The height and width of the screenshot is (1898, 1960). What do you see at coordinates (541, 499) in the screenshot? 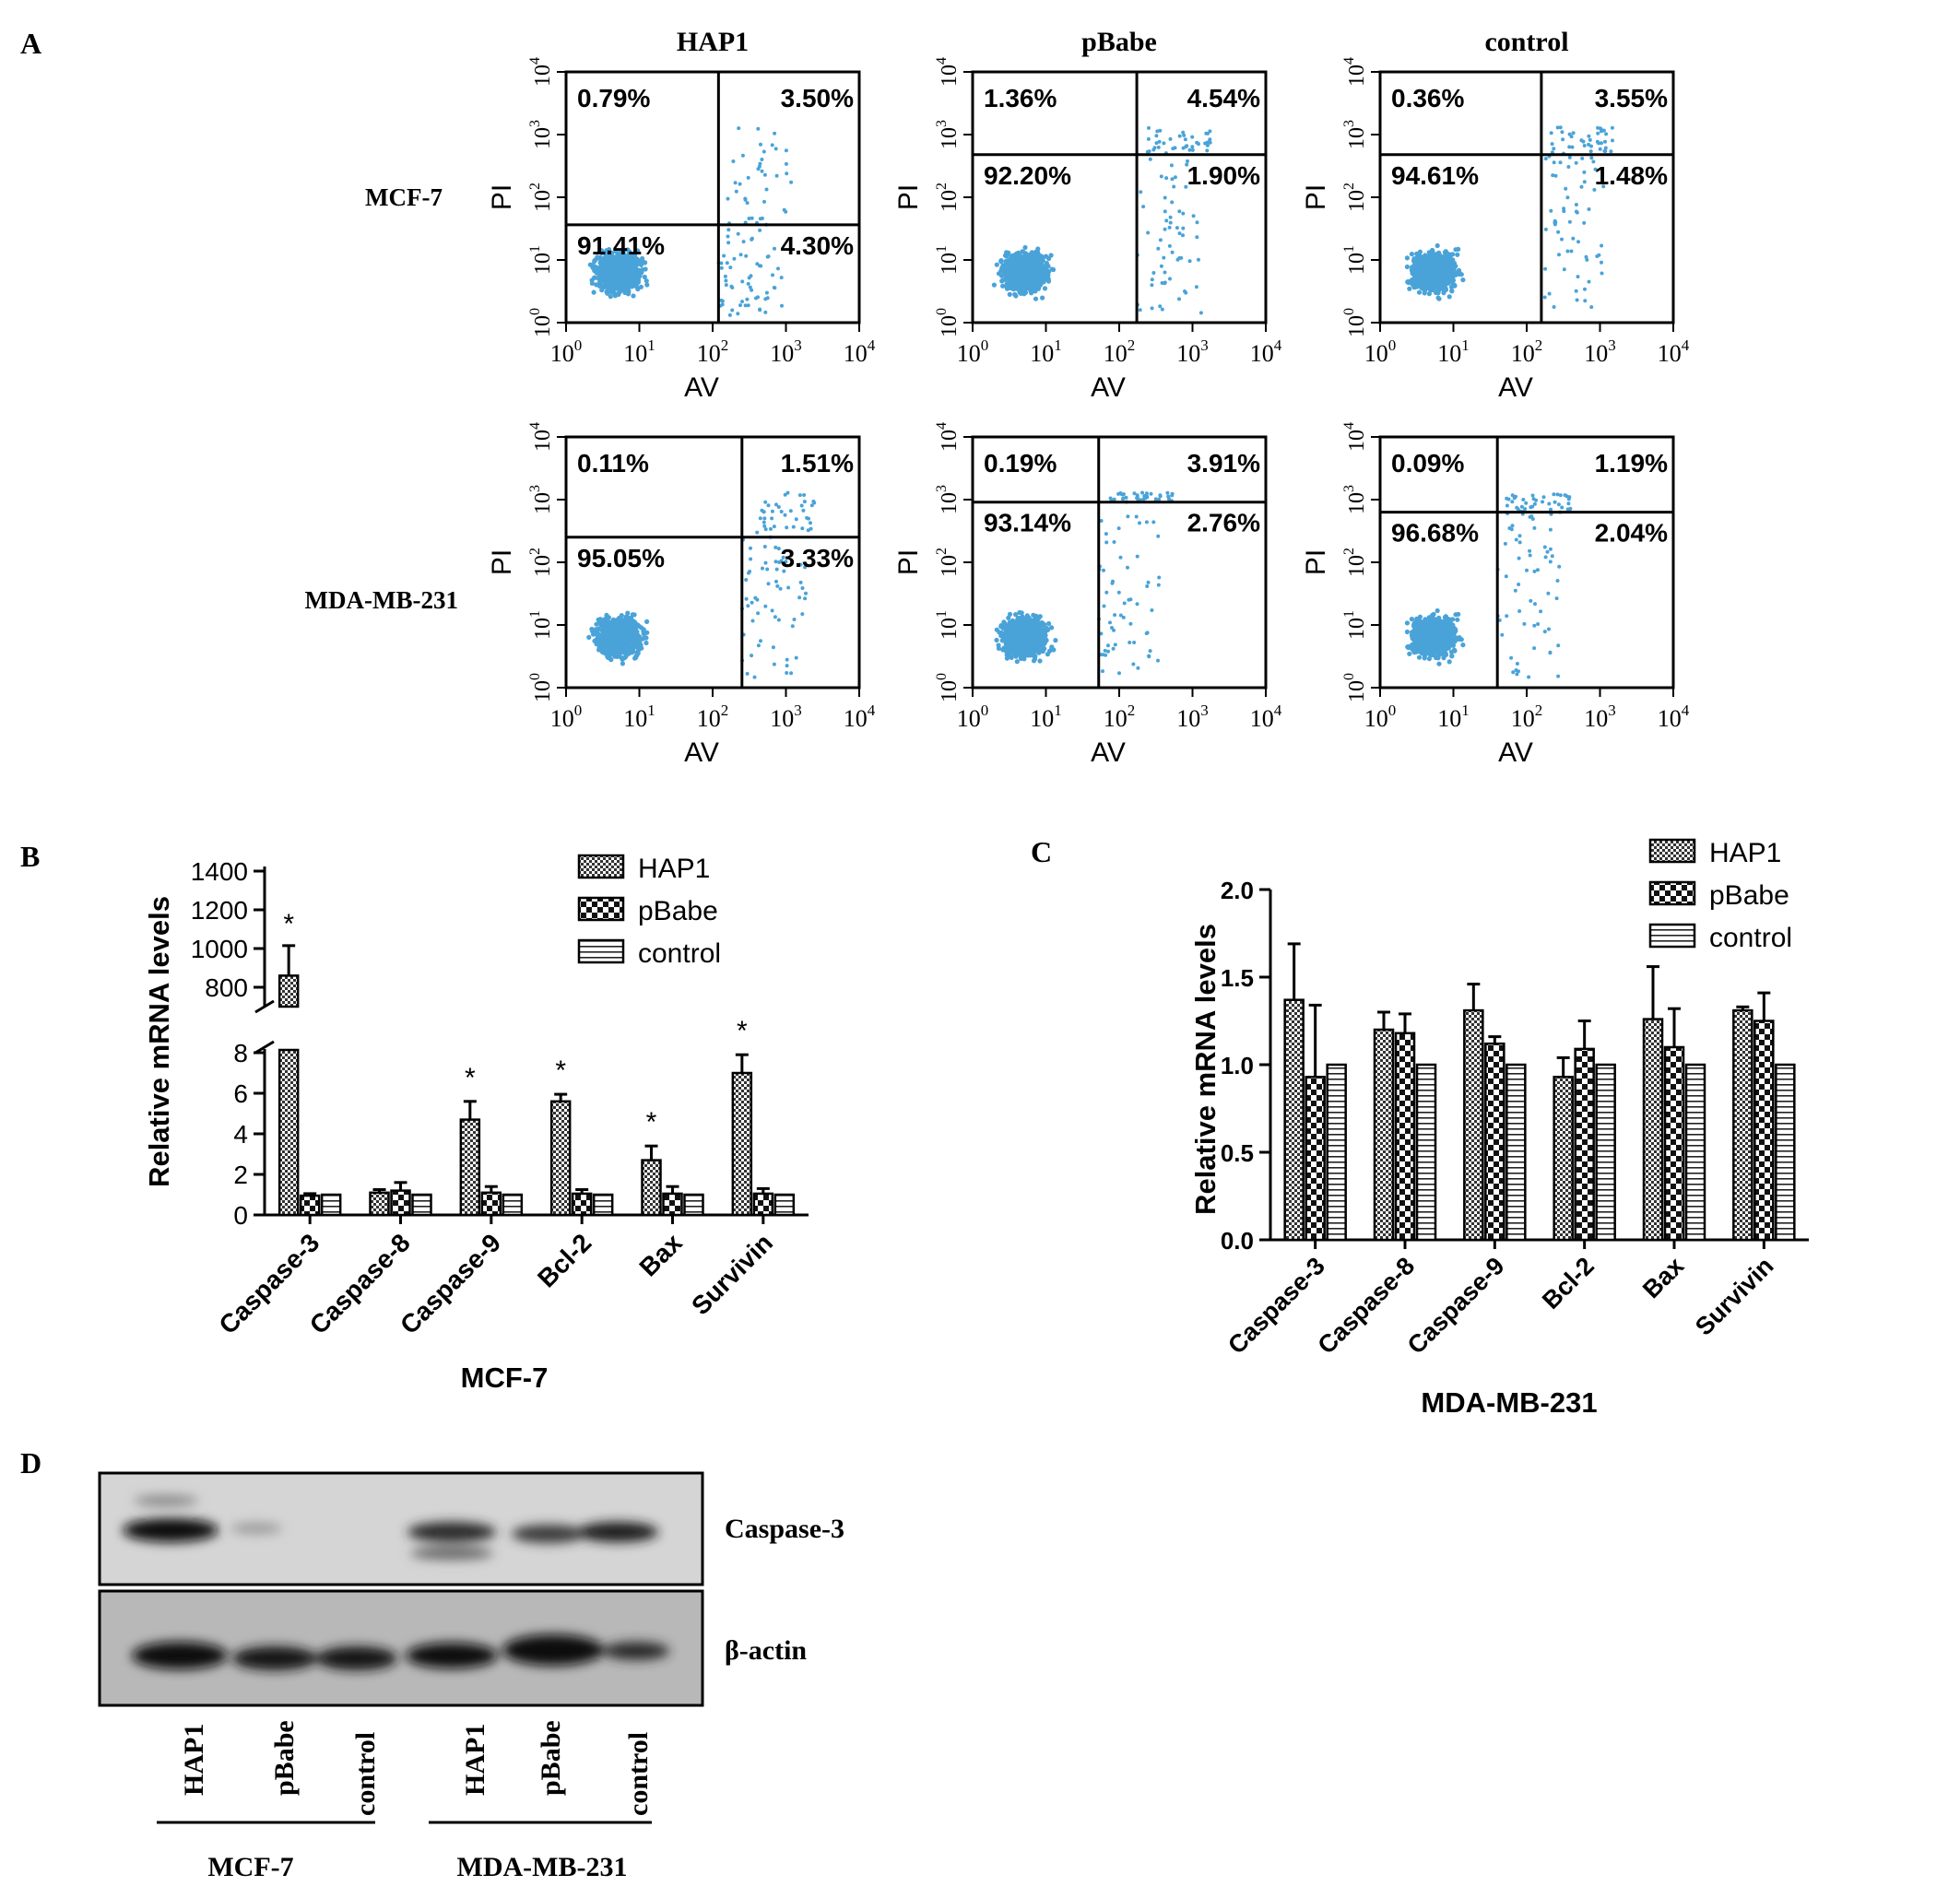
I see `y-tick-label: 10³` at bounding box center [541, 499].